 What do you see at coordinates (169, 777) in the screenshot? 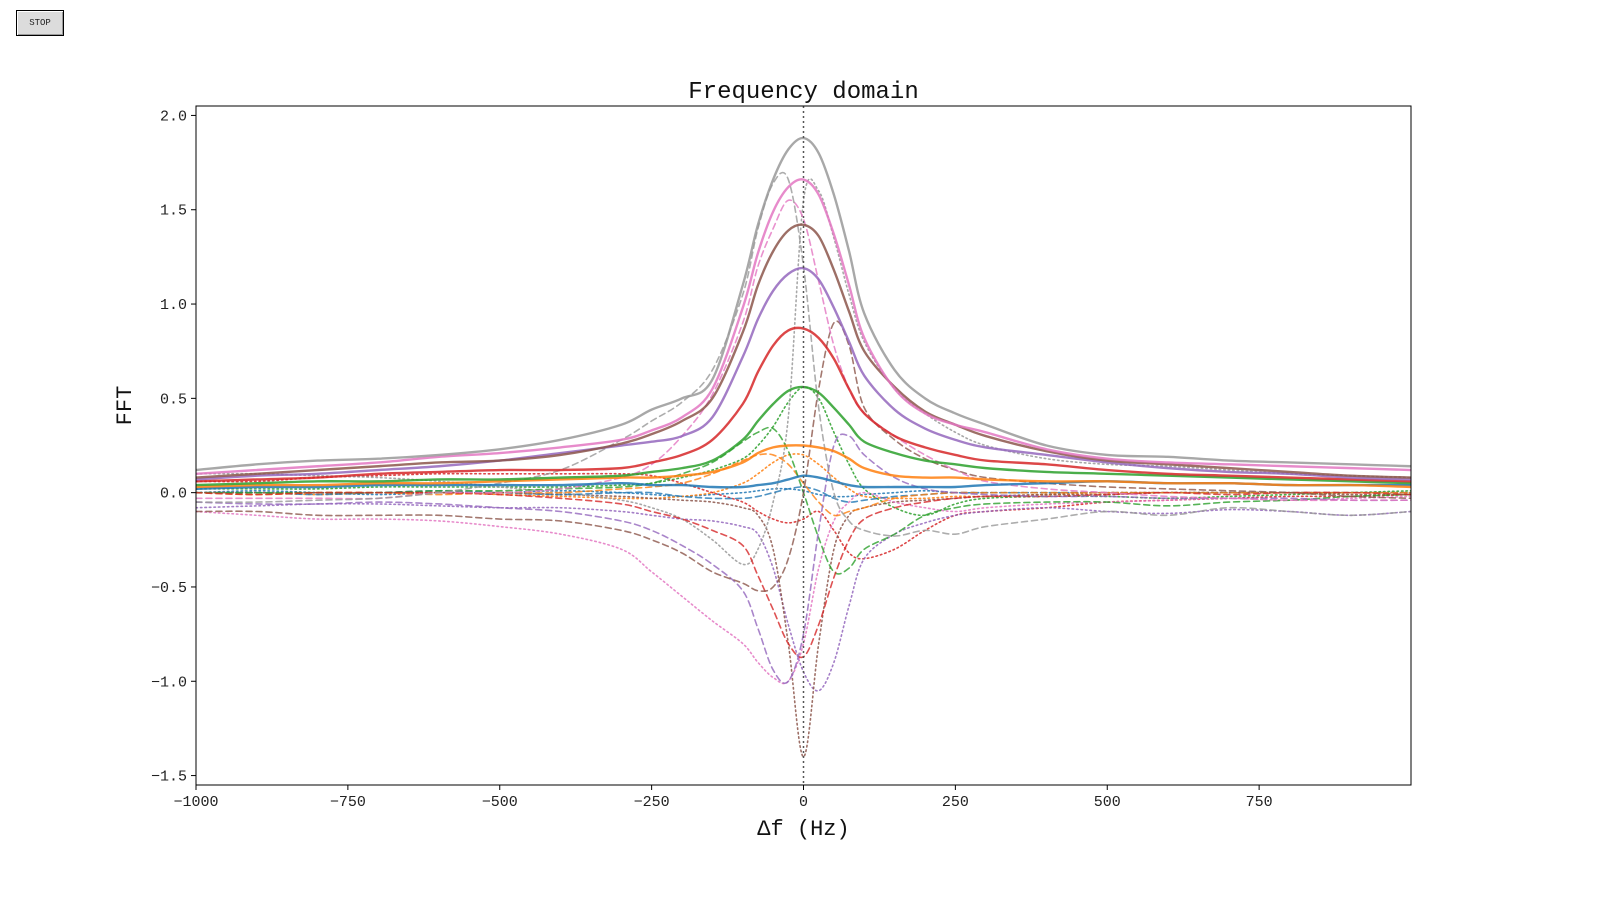
I see `y-tick-label: −1.5` at bounding box center [169, 777].